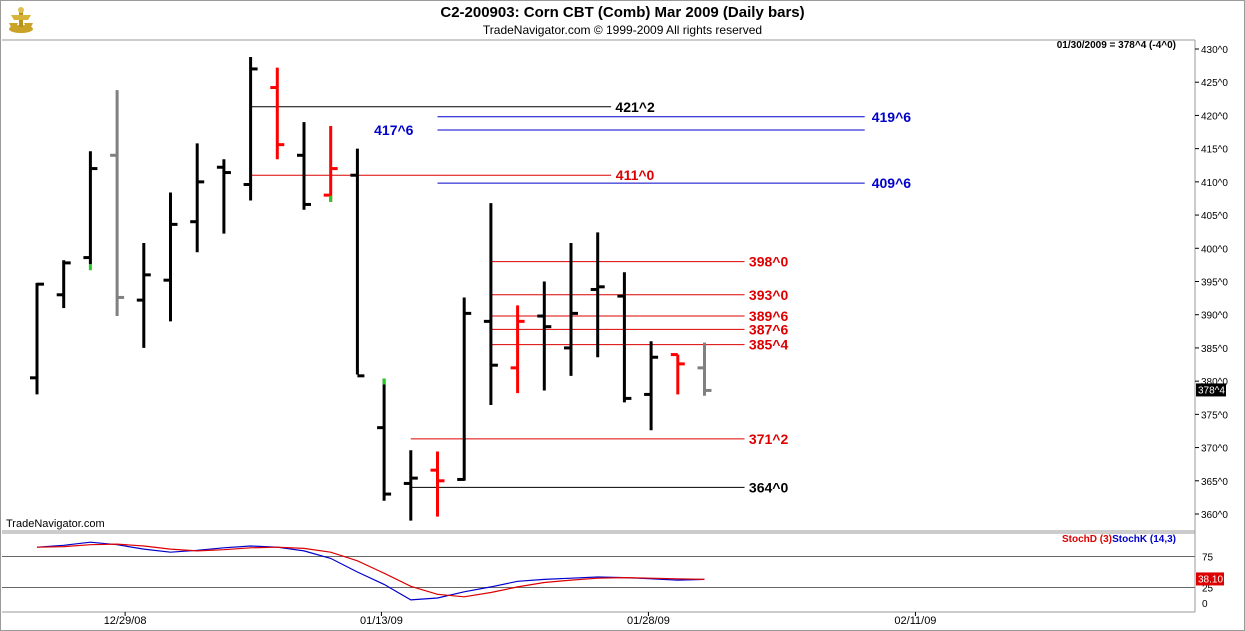  Describe the element at coordinates (892, 117) in the screenshot. I see `level-label-419-6: 419^6` at that location.